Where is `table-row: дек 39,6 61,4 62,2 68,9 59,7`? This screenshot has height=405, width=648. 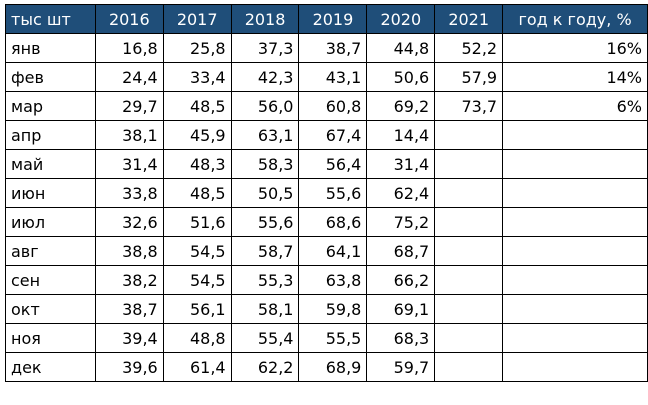
table-row: дек 39,6 61,4 62,2 68,9 59,7 is located at coordinates (326, 367).